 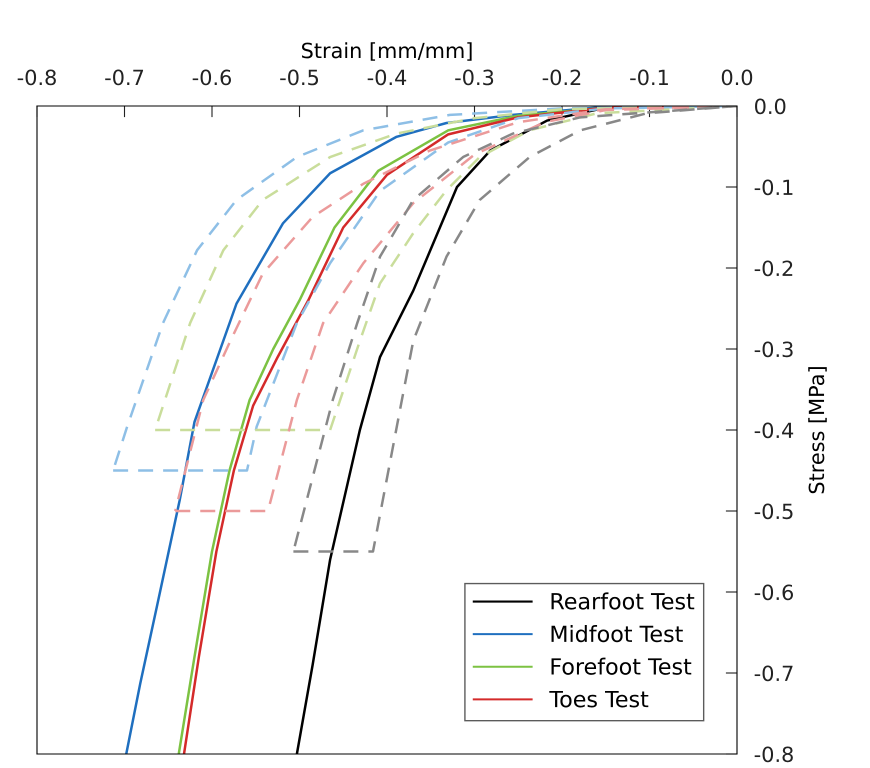 What do you see at coordinates (124, 78) in the screenshot?
I see `x-tick-label: -0.7` at bounding box center [124, 78].